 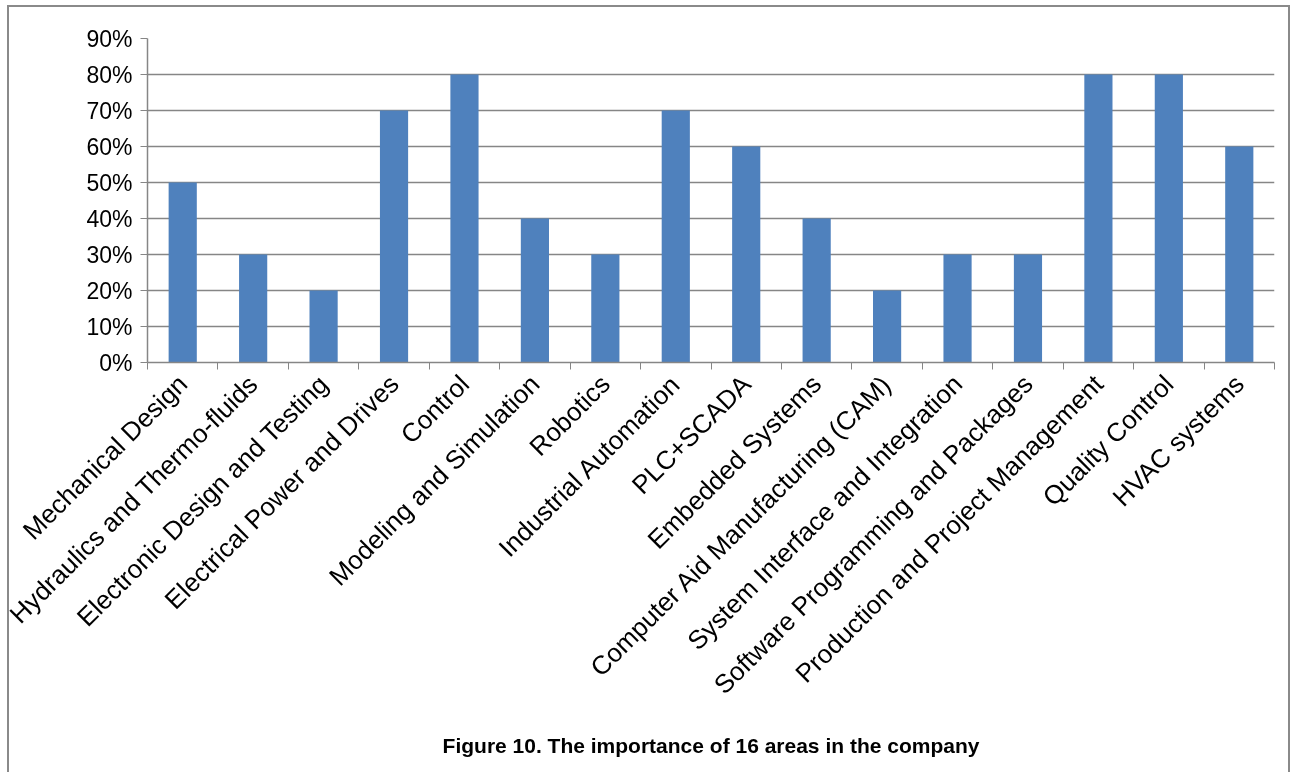 I want to click on text: Figure 10. The importance of 16 areas in the company, so click(x=711, y=745).